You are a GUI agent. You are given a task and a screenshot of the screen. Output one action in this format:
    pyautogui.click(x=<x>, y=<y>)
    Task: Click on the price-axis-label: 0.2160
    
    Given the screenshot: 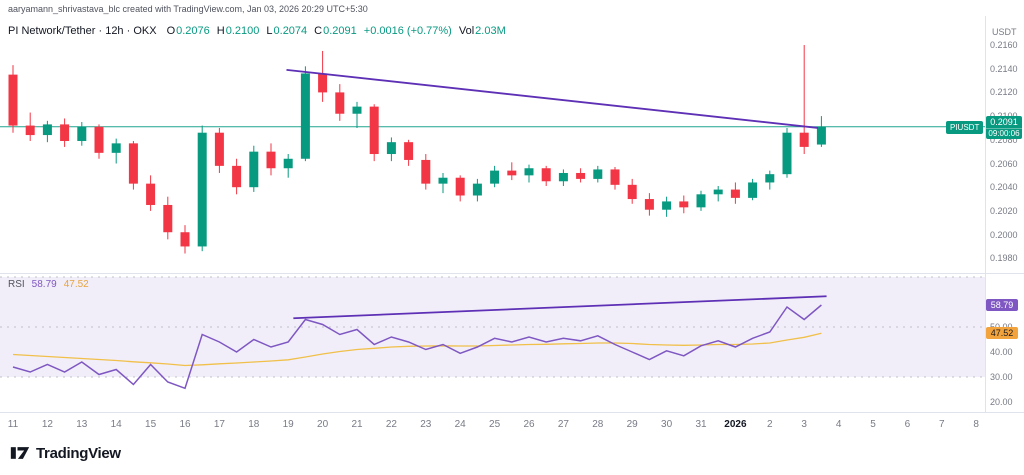 What is the action you would take?
    pyautogui.click(x=1004, y=45)
    